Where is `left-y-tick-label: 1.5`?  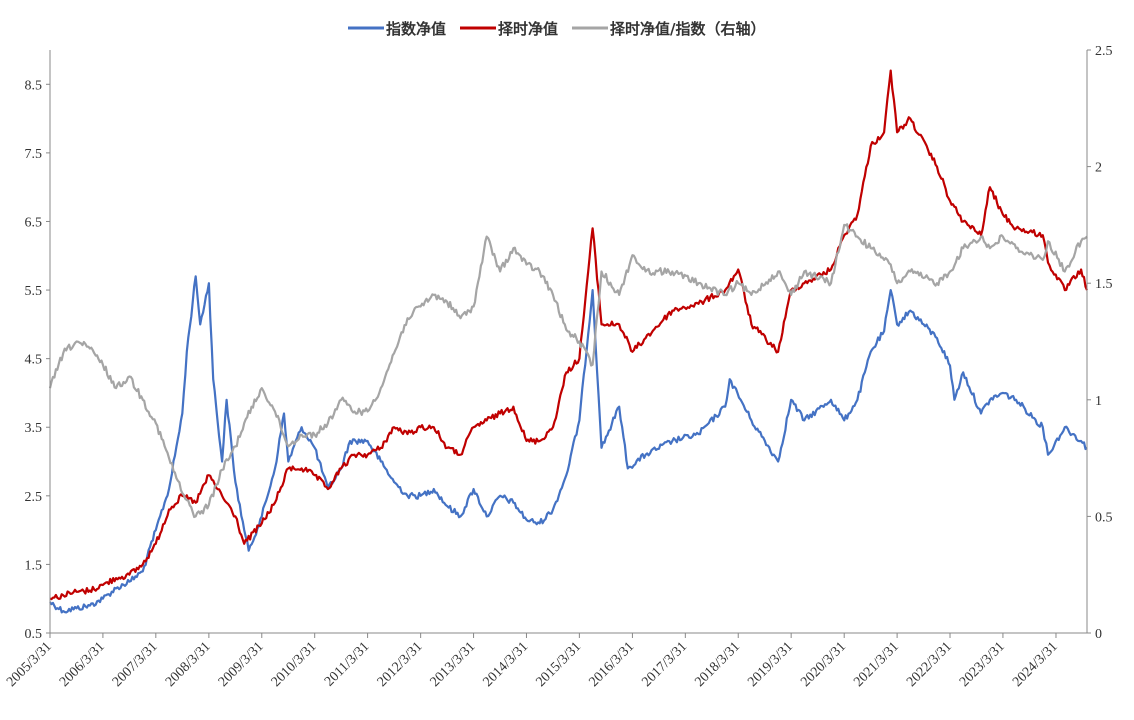
left-y-tick-label: 1.5 is located at coordinates (34, 565).